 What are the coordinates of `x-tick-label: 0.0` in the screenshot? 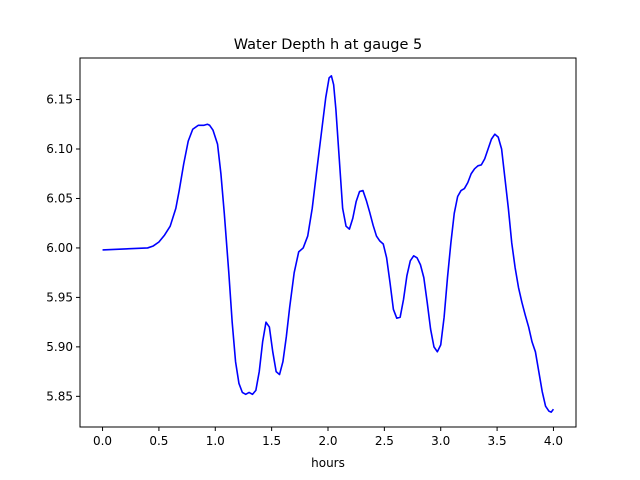 It's located at (102, 441).